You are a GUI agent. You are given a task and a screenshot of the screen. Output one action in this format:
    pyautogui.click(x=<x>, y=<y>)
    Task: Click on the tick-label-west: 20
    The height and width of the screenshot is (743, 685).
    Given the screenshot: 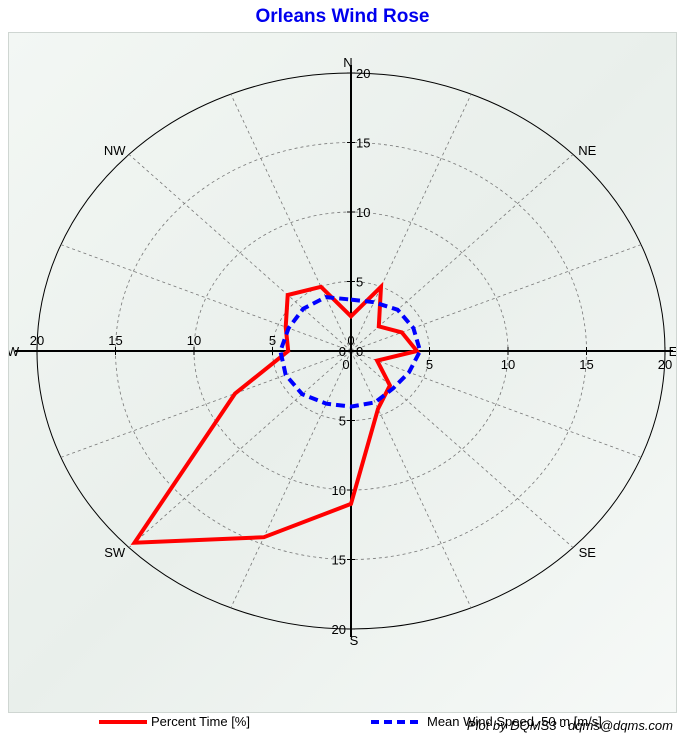 What is the action you would take?
    pyautogui.click(x=37, y=340)
    